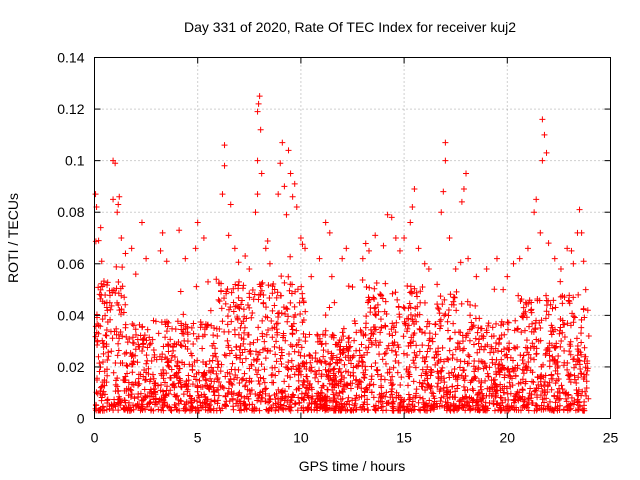 The width and height of the screenshot is (640, 480). Describe the element at coordinates (75, 161) in the screenshot. I see `y-tick-label: 0.1` at that location.